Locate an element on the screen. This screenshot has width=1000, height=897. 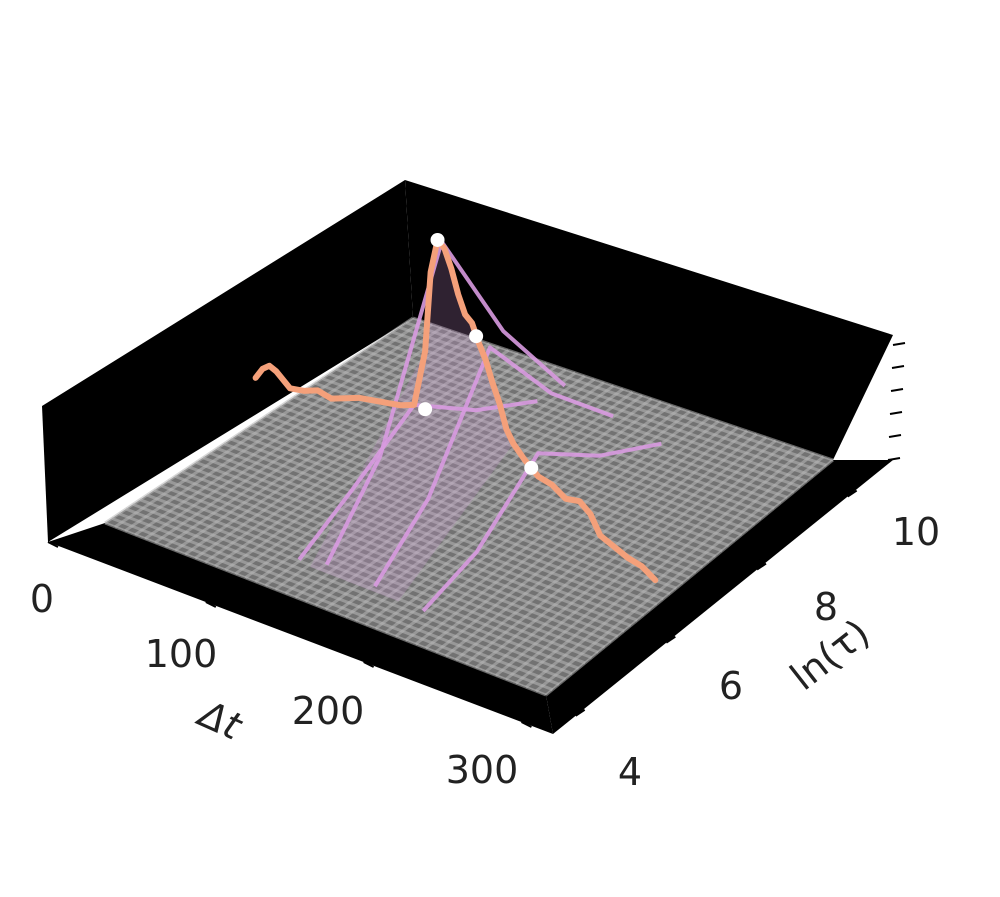
y-axis-ticks: 4 6 8 10 is located at coordinates (757, 641).